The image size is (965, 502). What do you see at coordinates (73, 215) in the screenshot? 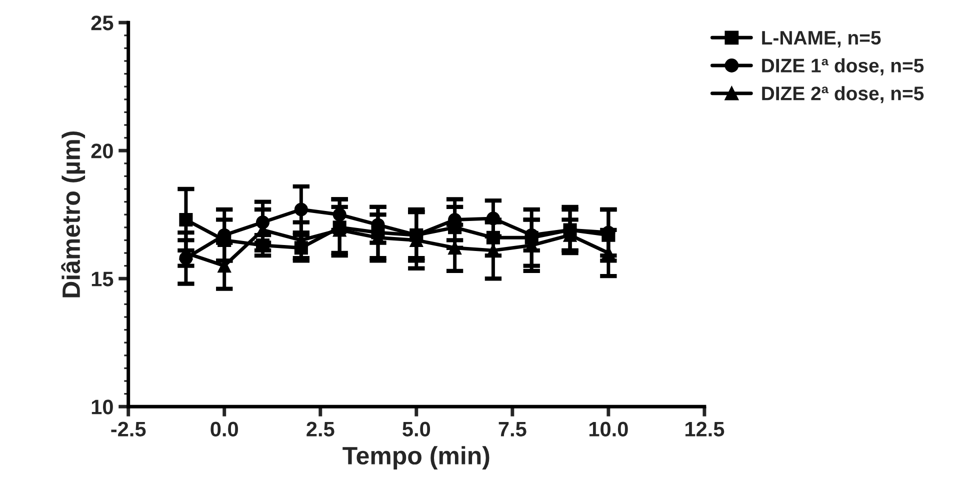
I see `y-axis-title: Diâmetro (µm)` at bounding box center [73, 215].